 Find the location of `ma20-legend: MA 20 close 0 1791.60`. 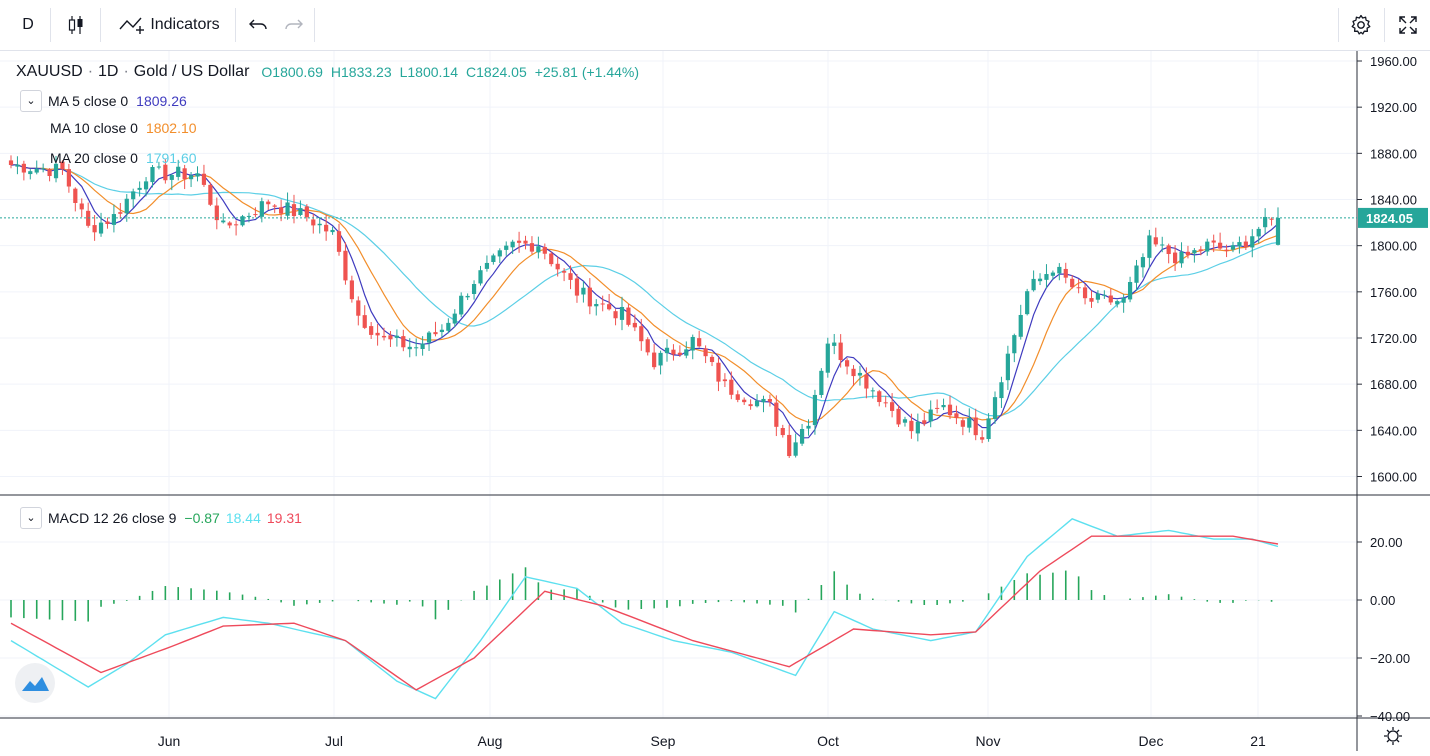

ma20-legend: MA 20 close 0 1791.60 is located at coordinates (123, 158).